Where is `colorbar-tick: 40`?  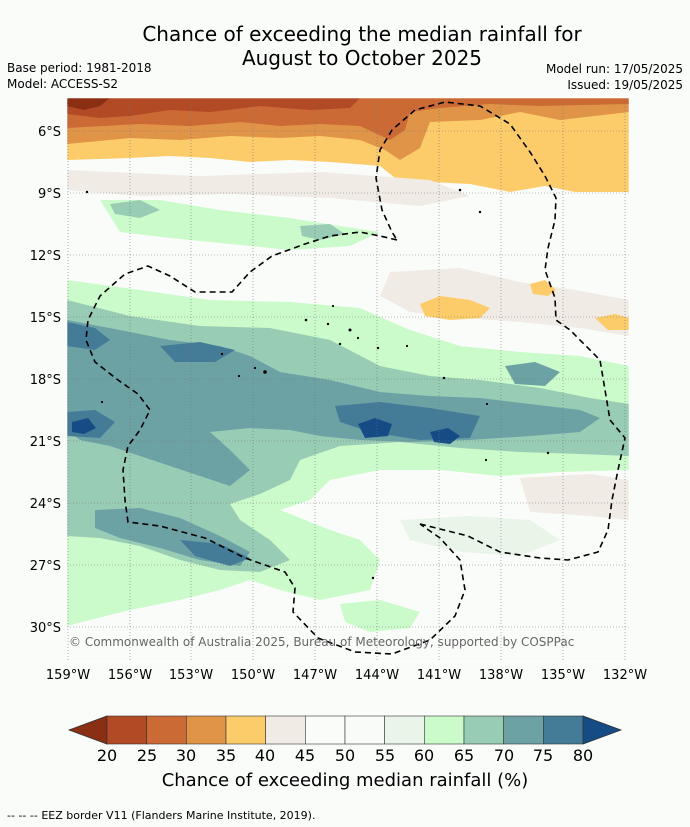 colorbar-tick: 40 is located at coordinates (265, 755).